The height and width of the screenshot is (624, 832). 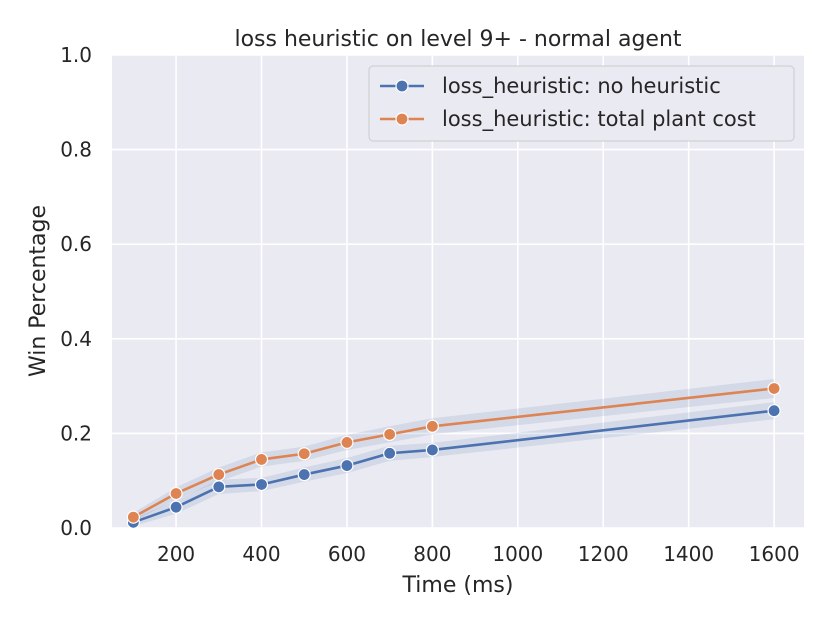 What do you see at coordinates (599, 119) in the screenshot?
I see `legend-label-total-plant-cost: loss_heuristic: total plant cost` at bounding box center [599, 119].